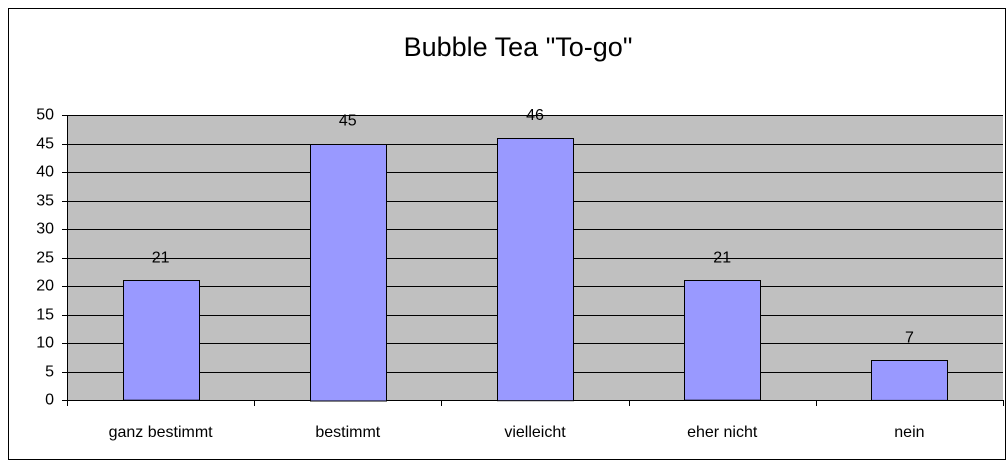 This screenshot has height=461, width=1007. I want to click on y-tick-label: 15, so click(45, 315).